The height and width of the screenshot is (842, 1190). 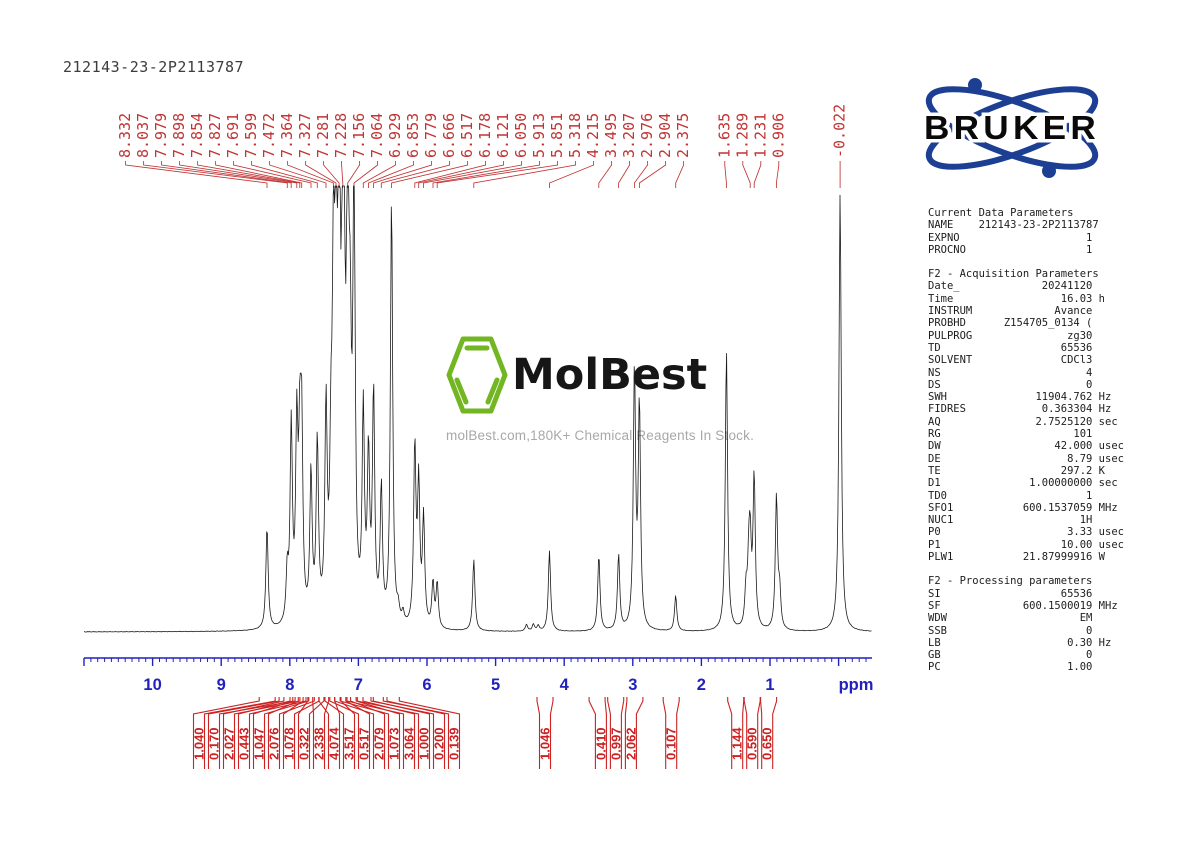 I want to click on parameter-section-header: F2 - Processing parameters, so click(x=1010, y=581).